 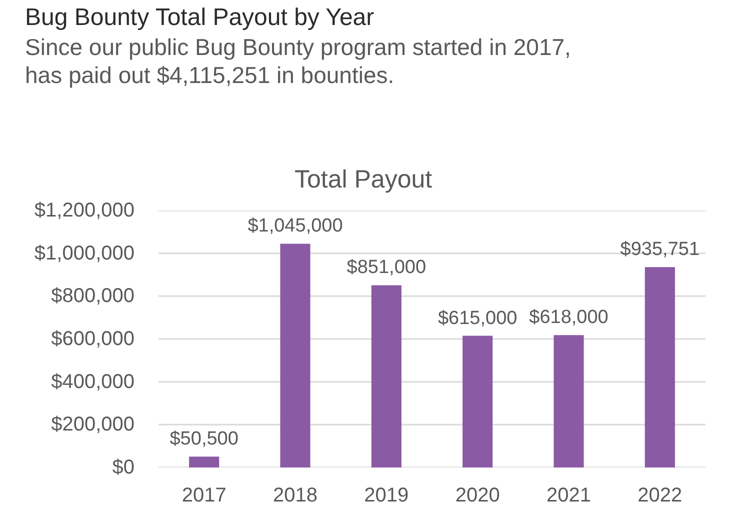 What do you see at coordinates (93, 339) in the screenshot?
I see `y-tick-label: $600,000` at bounding box center [93, 339].